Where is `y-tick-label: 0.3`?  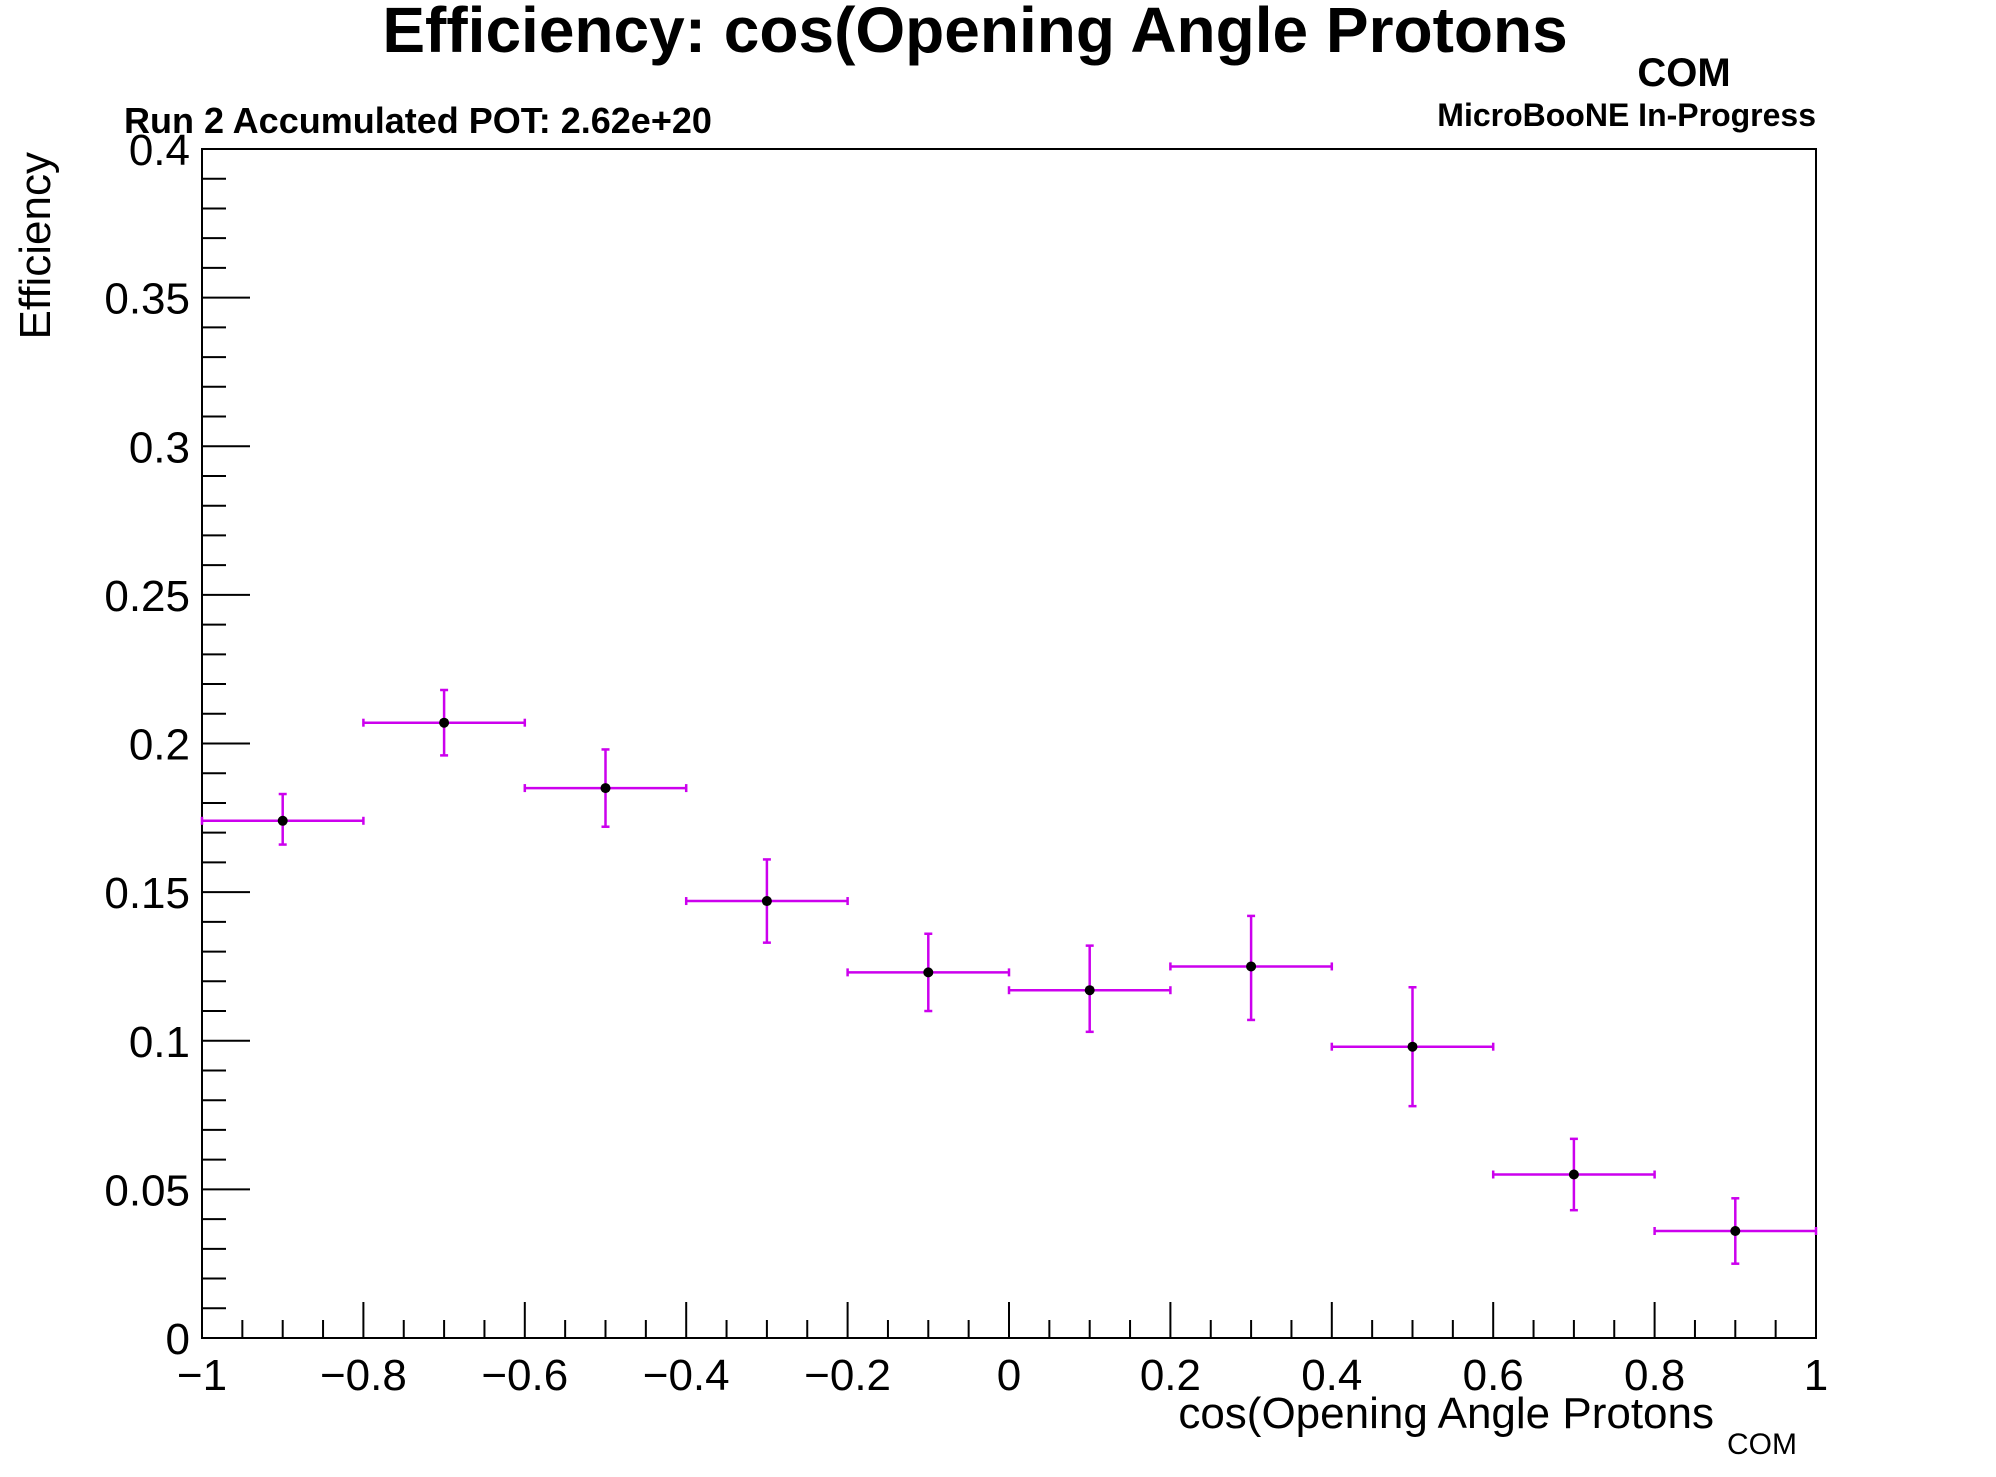 y-tick-label: 0.3 is located at coordinates (159, 447).